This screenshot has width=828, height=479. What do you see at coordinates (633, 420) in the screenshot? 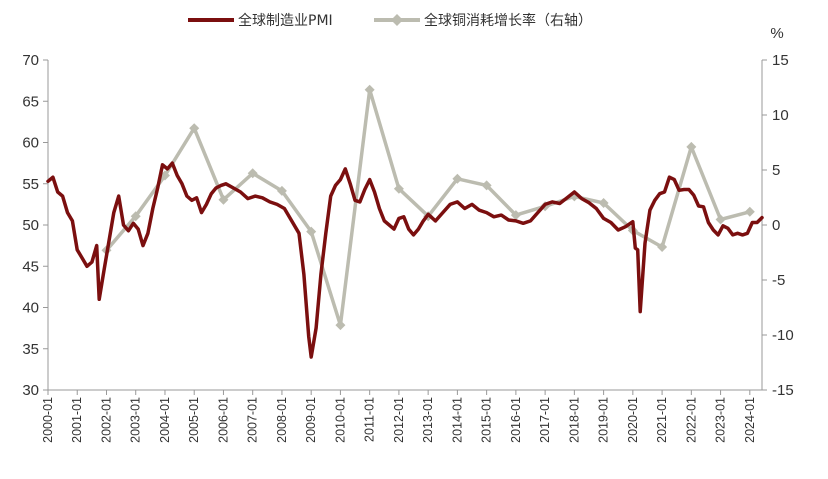
I see `x-tick-label: 2020-01` at bounding box center [633, 420].